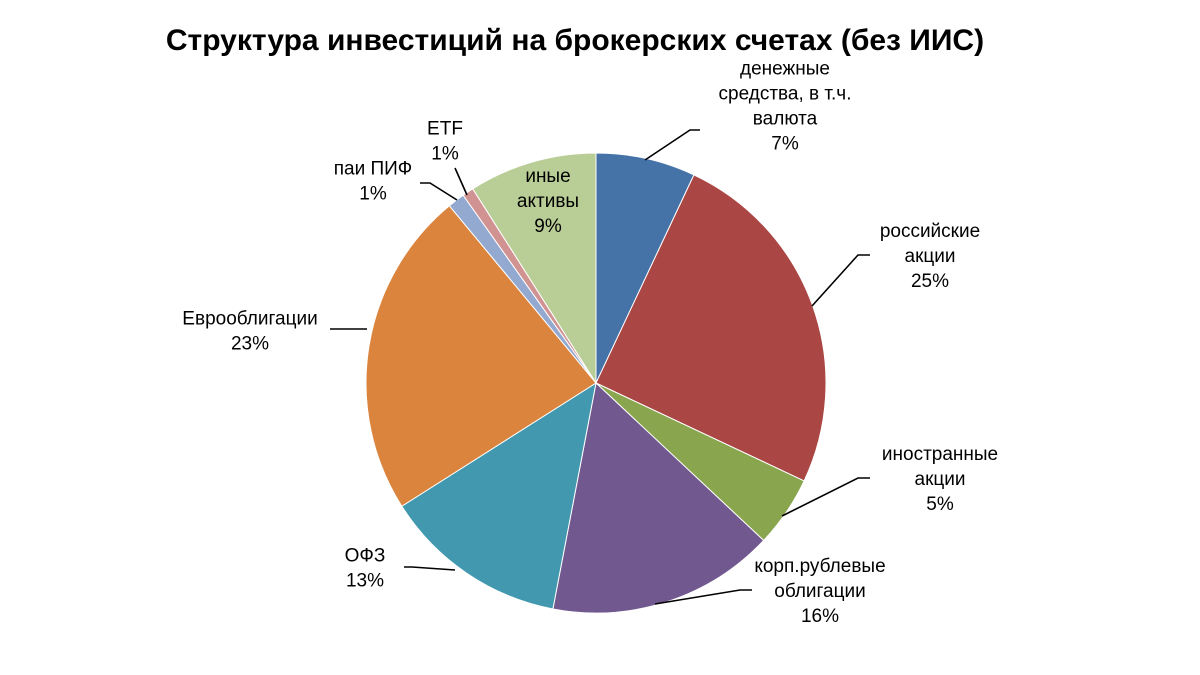  Describe the element at coordinates (940, 504) in the screenshot. I see `slice-percent-label: 5%` at that location.